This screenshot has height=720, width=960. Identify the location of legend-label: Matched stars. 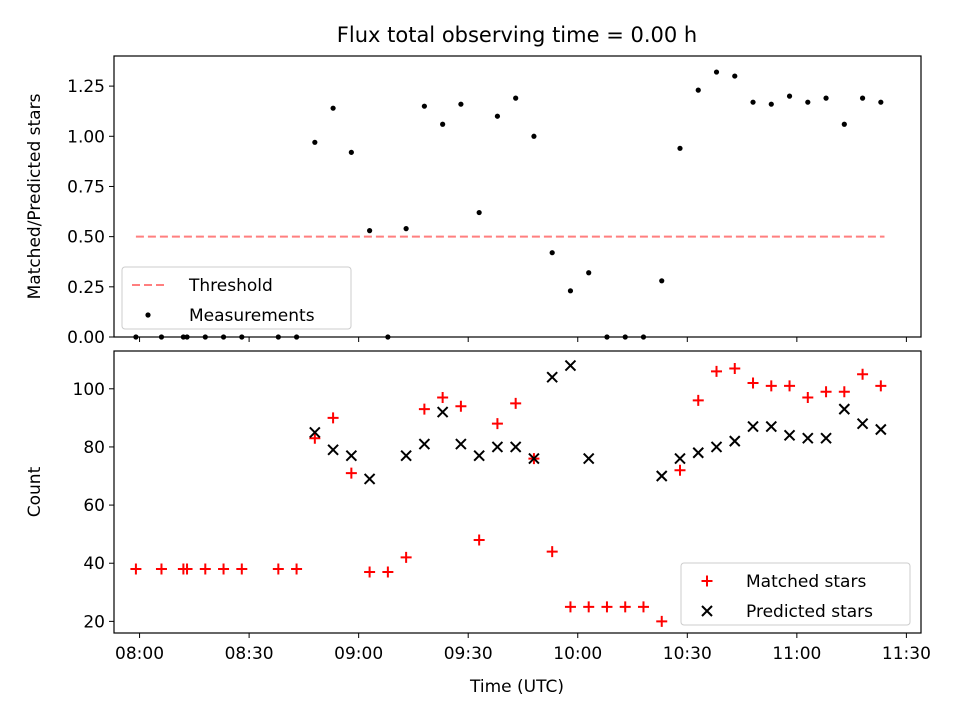
(806, 582).